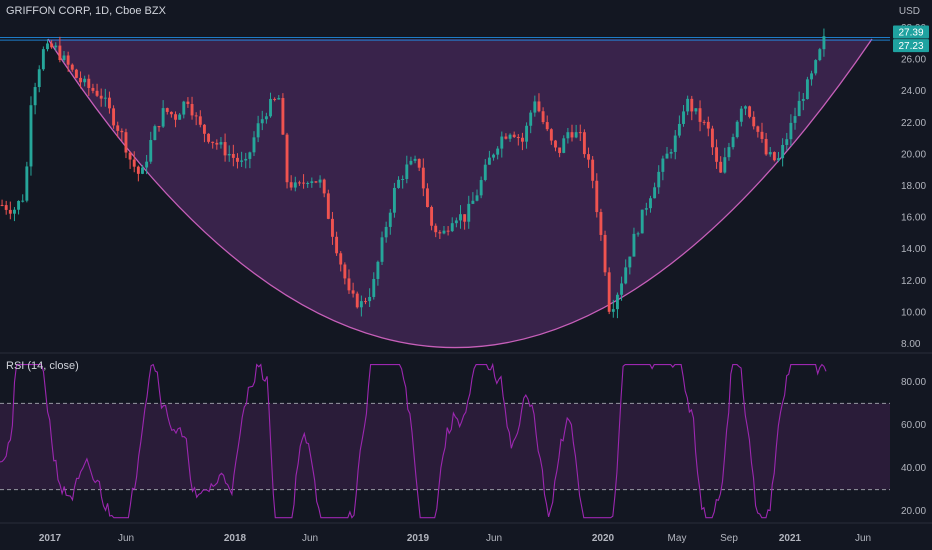  Describe the element at coordinates (913, 312) in the screenshot. I see `price-tick-label: 10.00` at that location.